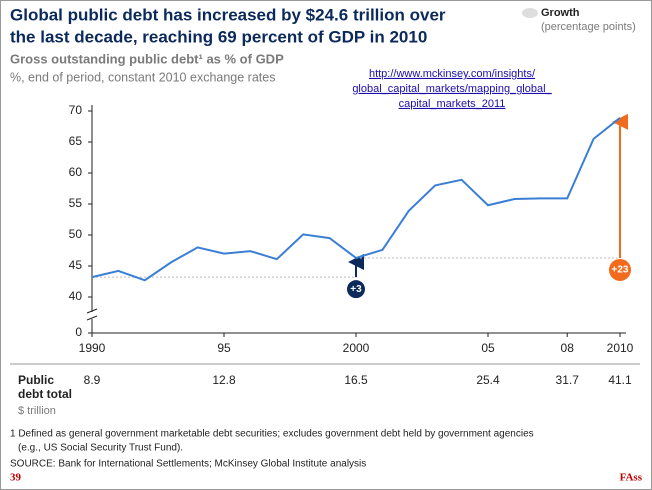 Image resolution: width=652 pixels, height=490 pixels. I want to click on legend-swatch, so click(530, 13).